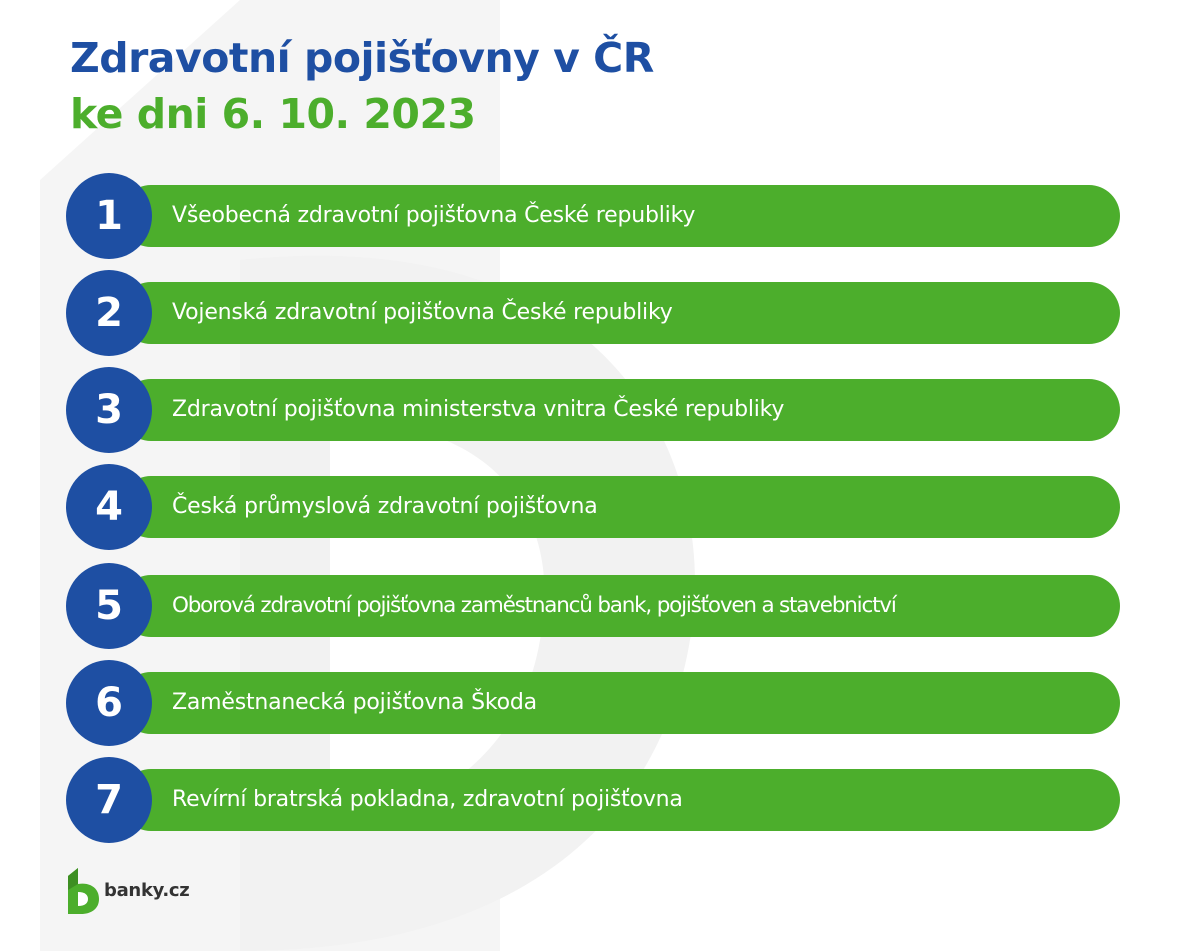  I want to click on list-item: Česká průmyslová zdravotní pojišťovna 4, so click(593, 507).